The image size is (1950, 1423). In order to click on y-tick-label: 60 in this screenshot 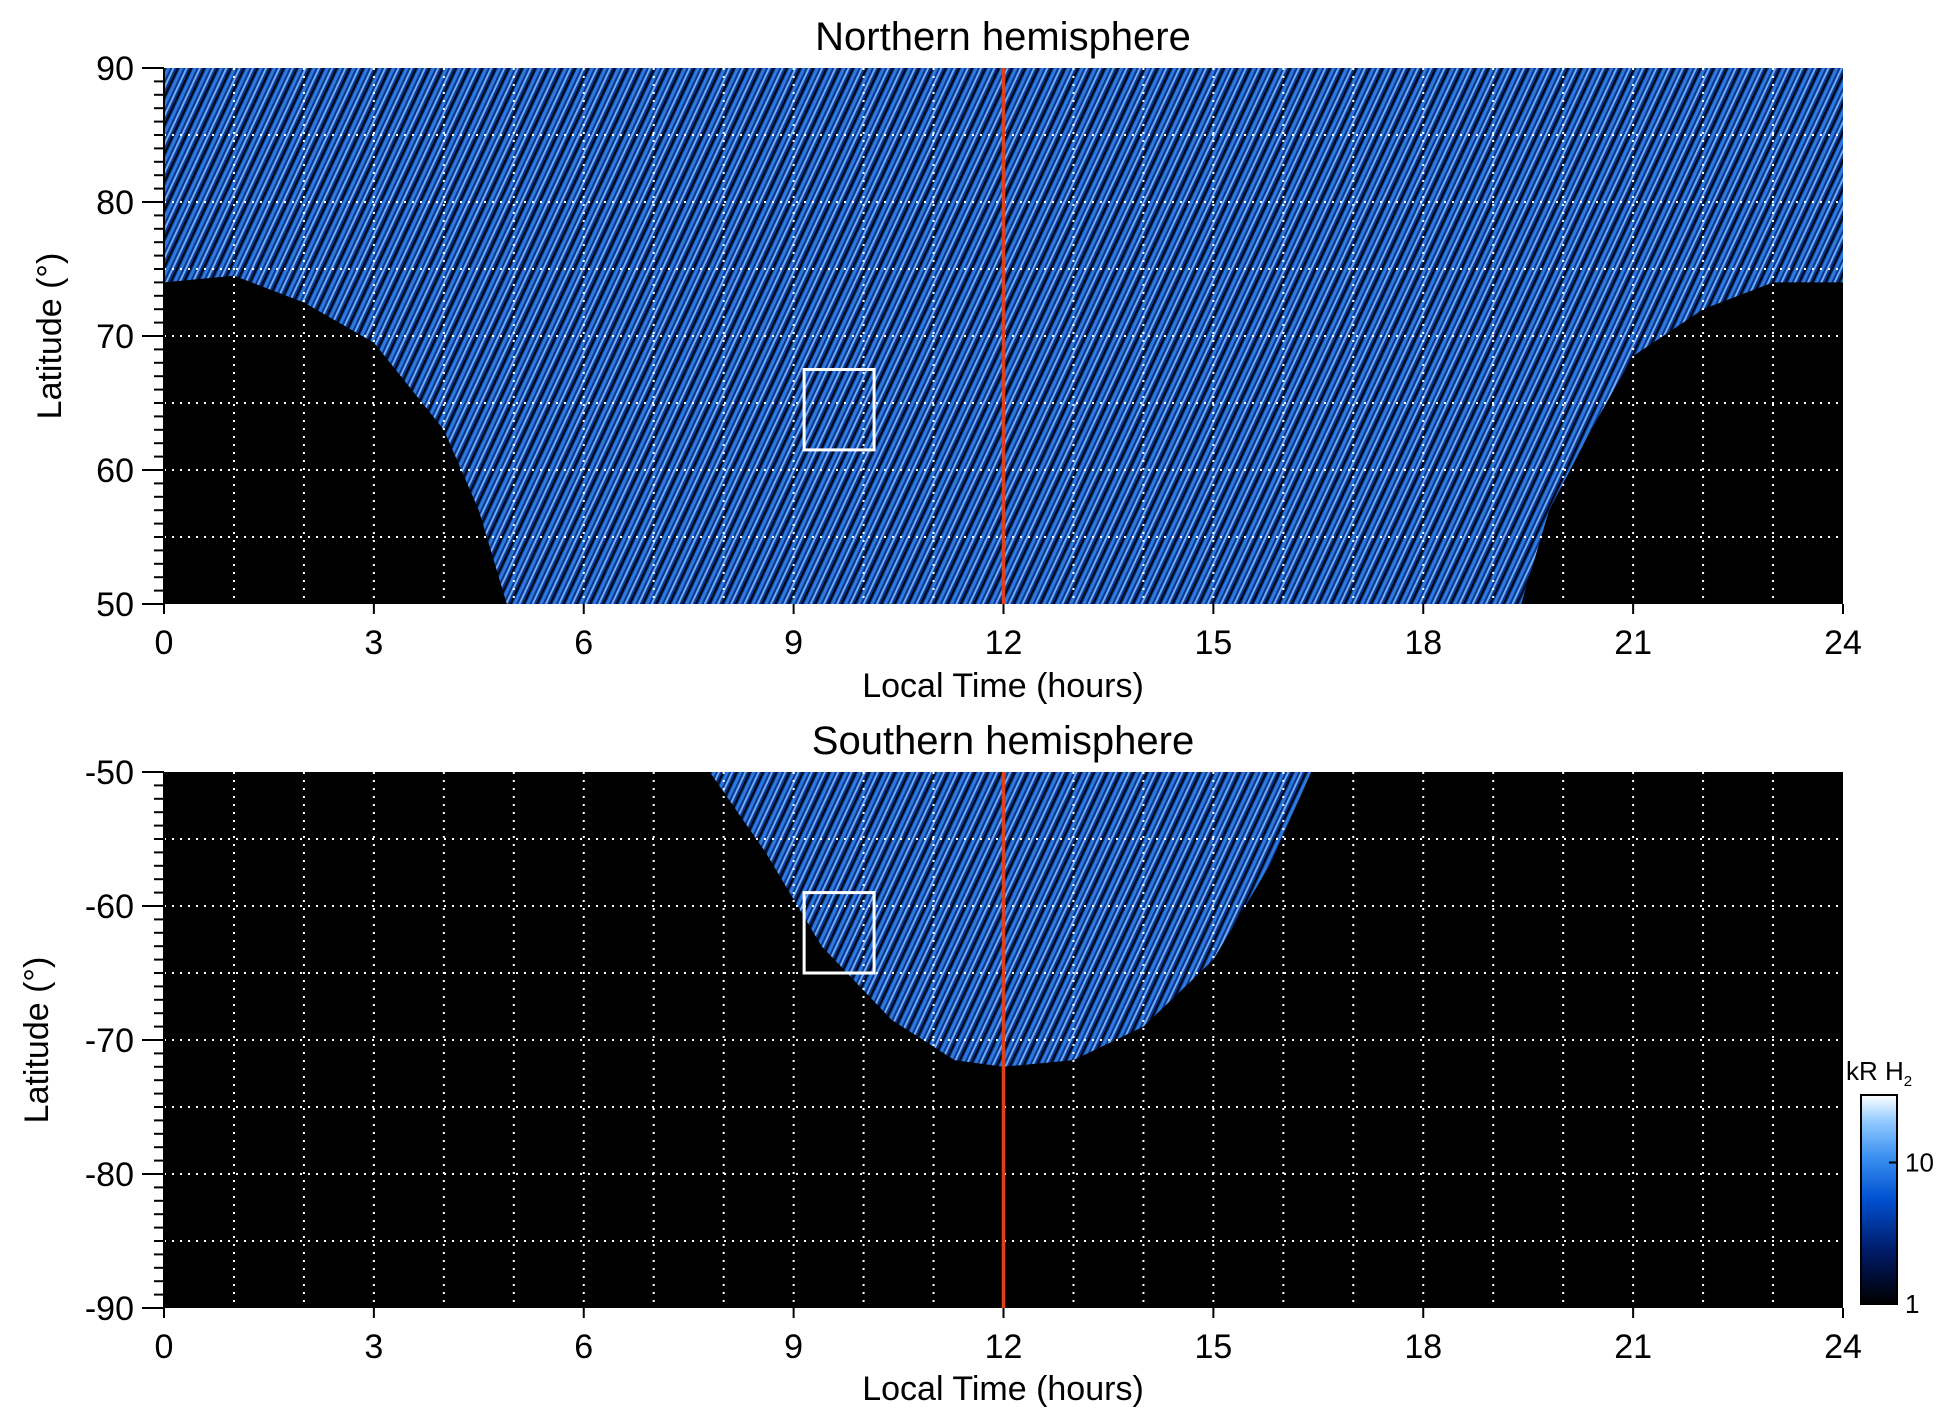, I will do `click(115, 471)`.